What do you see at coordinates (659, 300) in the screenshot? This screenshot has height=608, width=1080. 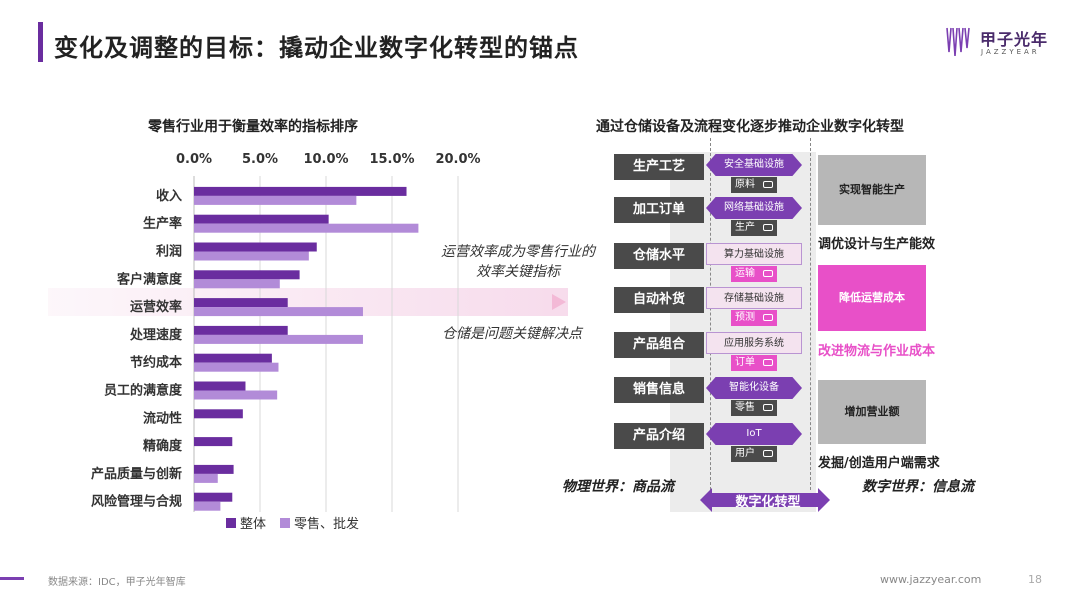 I see `process-box: 自动补货` at bounding box center [659, 300].